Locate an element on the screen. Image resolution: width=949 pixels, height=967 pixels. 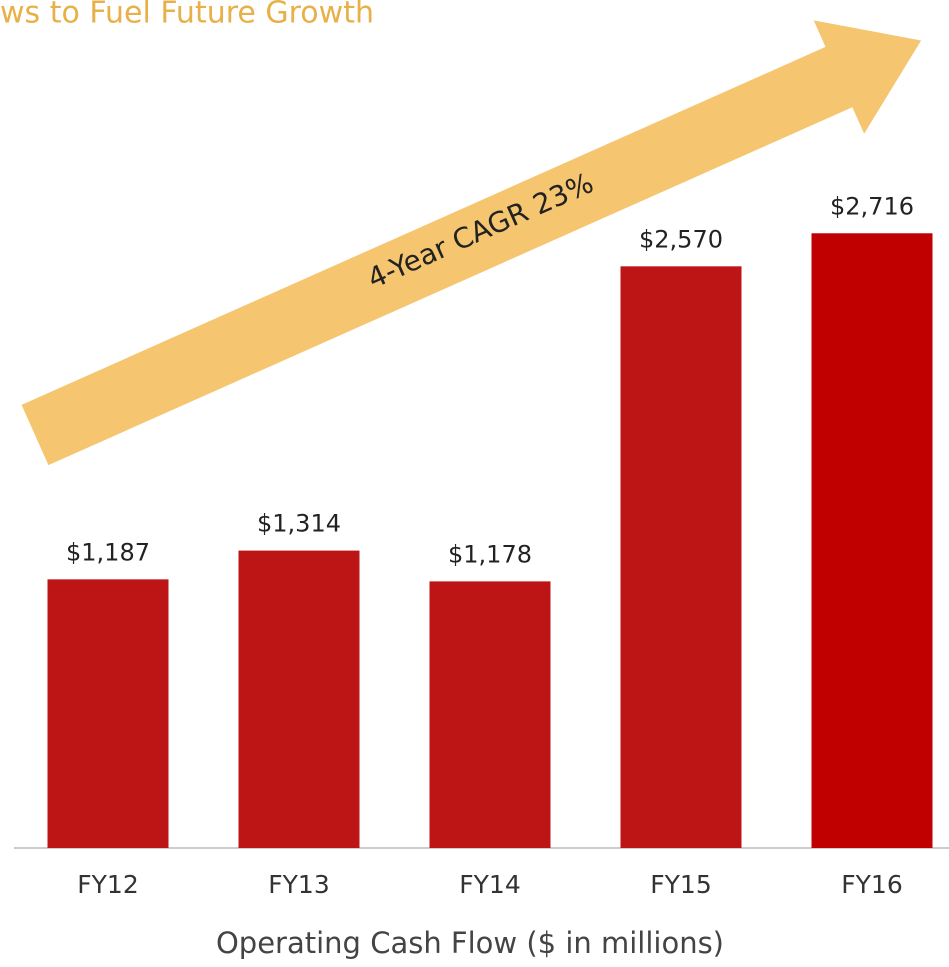
data-label: $1,314 is located at coordinates (299, 524).